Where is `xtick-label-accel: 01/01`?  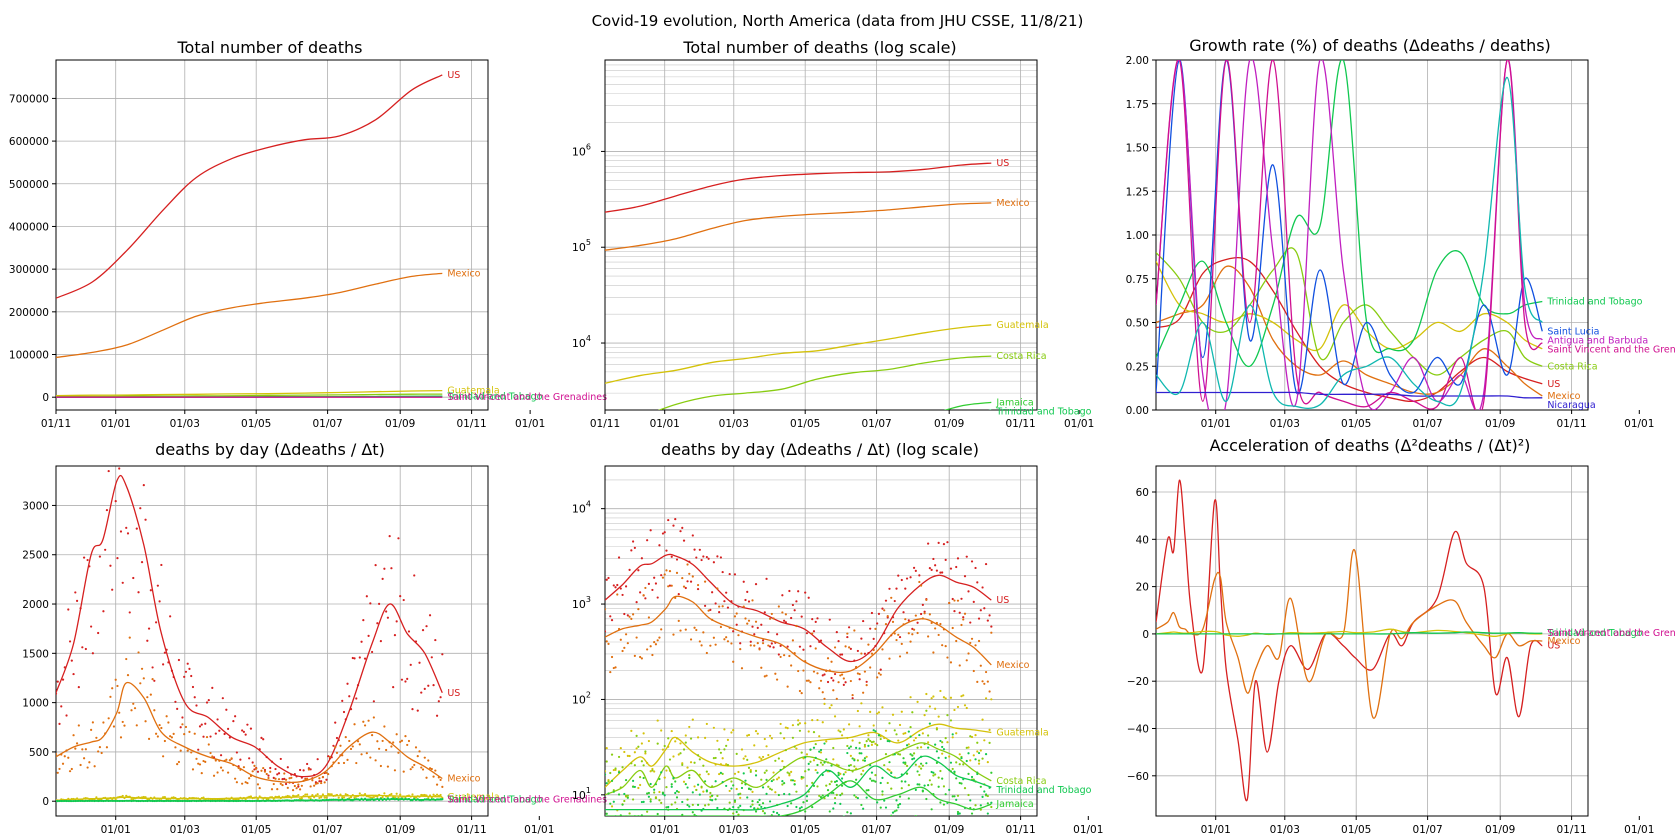
xtick-label-accel: 01/01 is located at coordinates (1216, 830).